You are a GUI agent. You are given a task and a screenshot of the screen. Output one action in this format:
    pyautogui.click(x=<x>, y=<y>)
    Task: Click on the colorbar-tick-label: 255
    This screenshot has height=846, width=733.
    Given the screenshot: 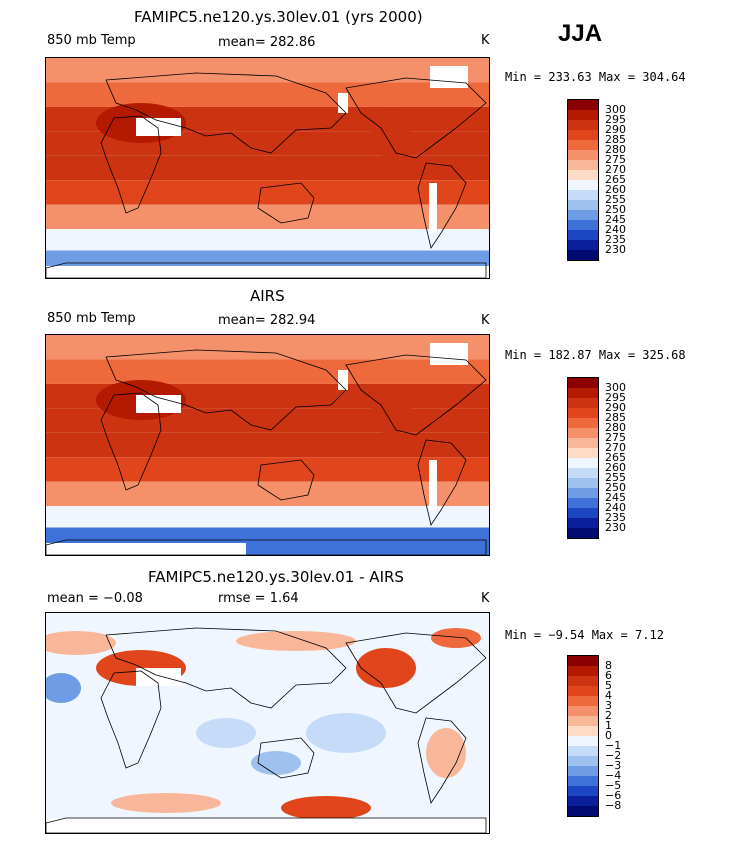 What is the action you would take?
    pyautogui.click(x=615, y=199)
    